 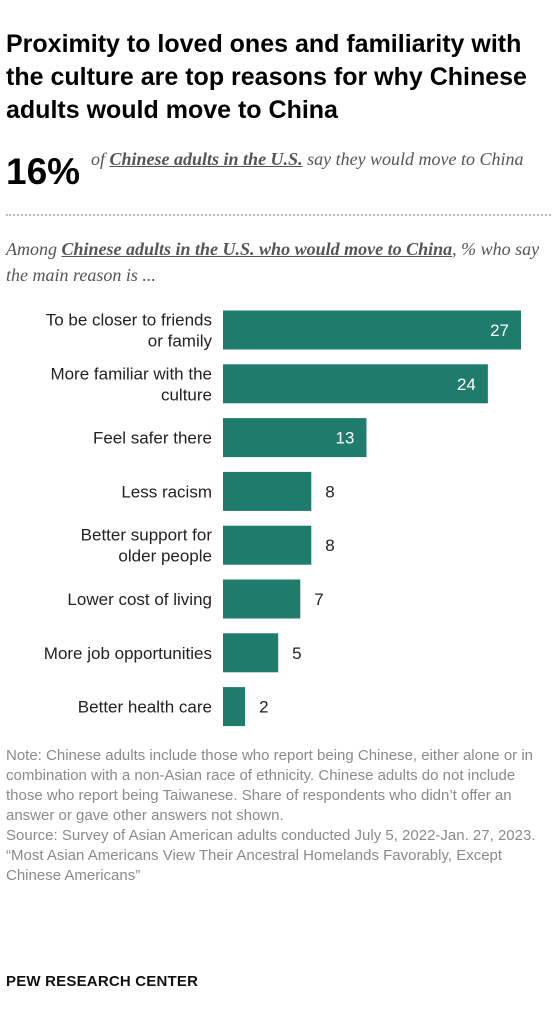 I want to click on bar-value-label-0: 27, so click(x=499, y=330).